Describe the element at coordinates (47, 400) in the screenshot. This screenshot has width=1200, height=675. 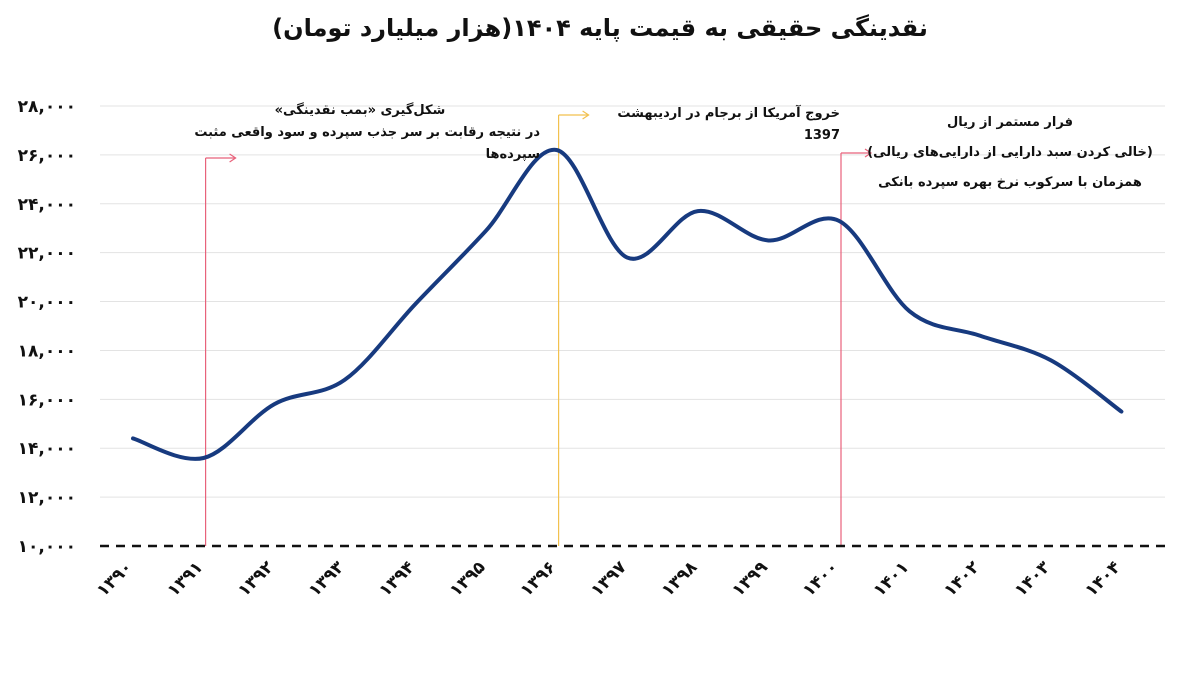
I see `y-tick-label: ۱۶,۰۰۰` at that location.